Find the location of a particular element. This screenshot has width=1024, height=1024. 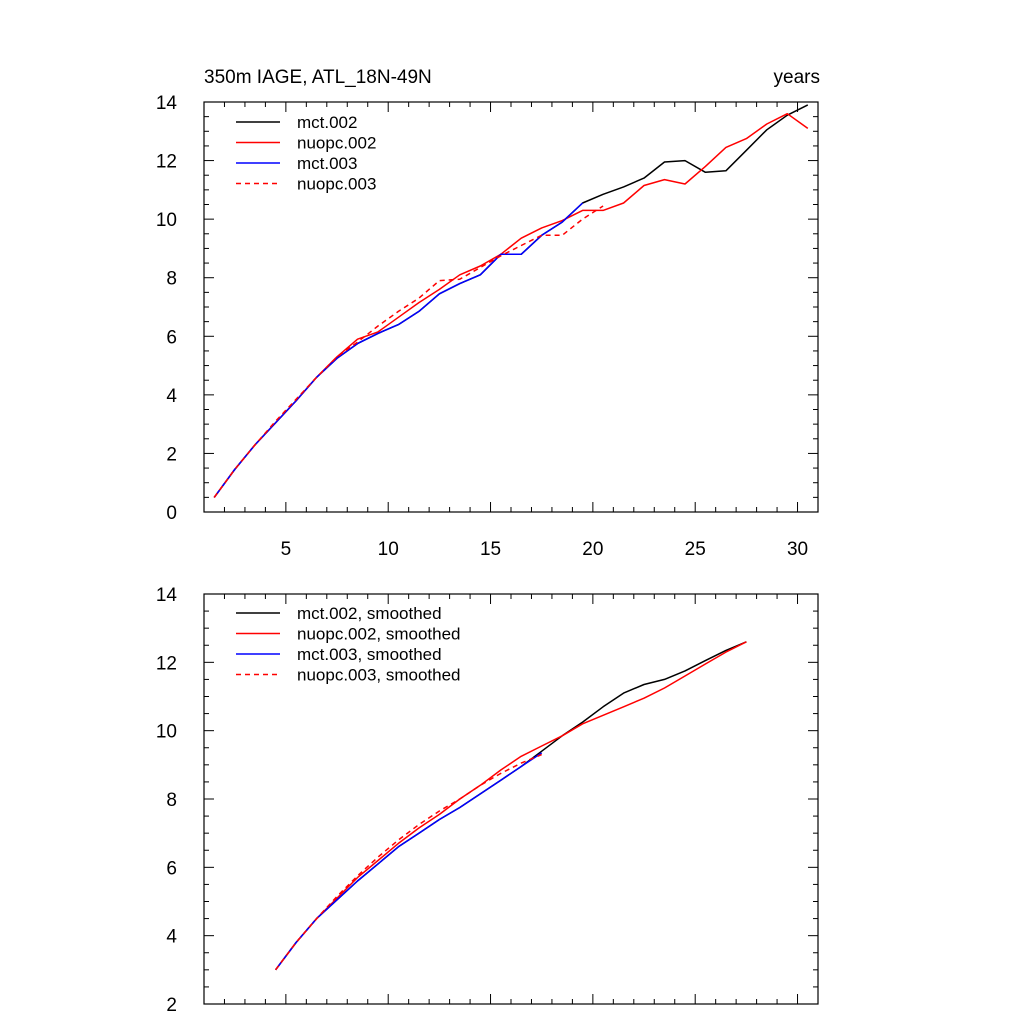

p0-x-tick-label: 25 is located at coordinates (695, 549).